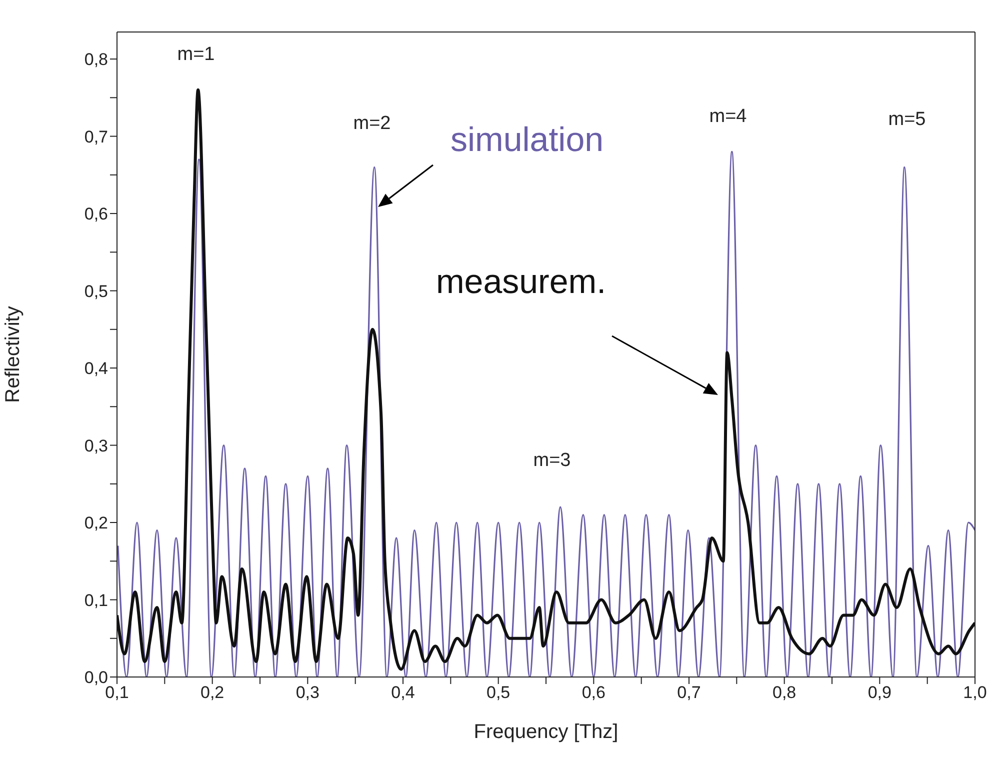  I want to click on y-tick-label: 0,7, so click(96, 136).